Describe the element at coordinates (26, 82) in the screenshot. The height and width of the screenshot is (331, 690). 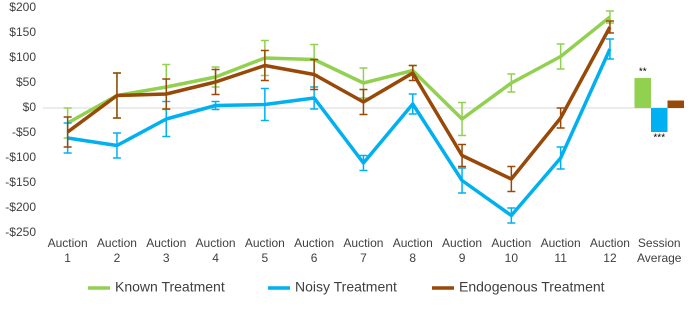
I see `y-tick-label: $50` at that location.